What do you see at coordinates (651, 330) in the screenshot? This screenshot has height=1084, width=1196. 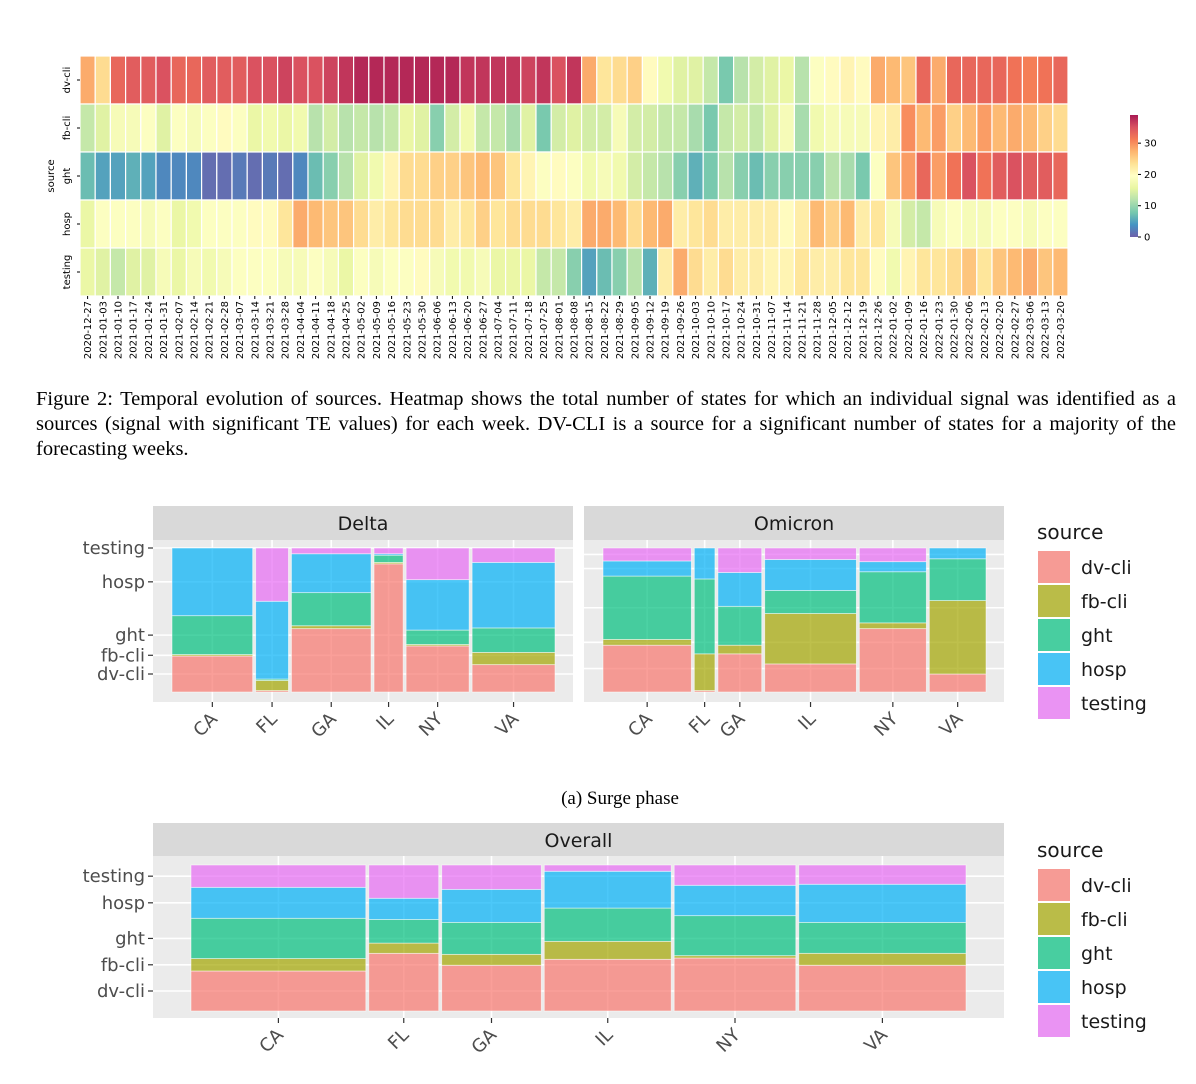 I see `date-label: 2021-09-12` at bounding box center [651, 330].